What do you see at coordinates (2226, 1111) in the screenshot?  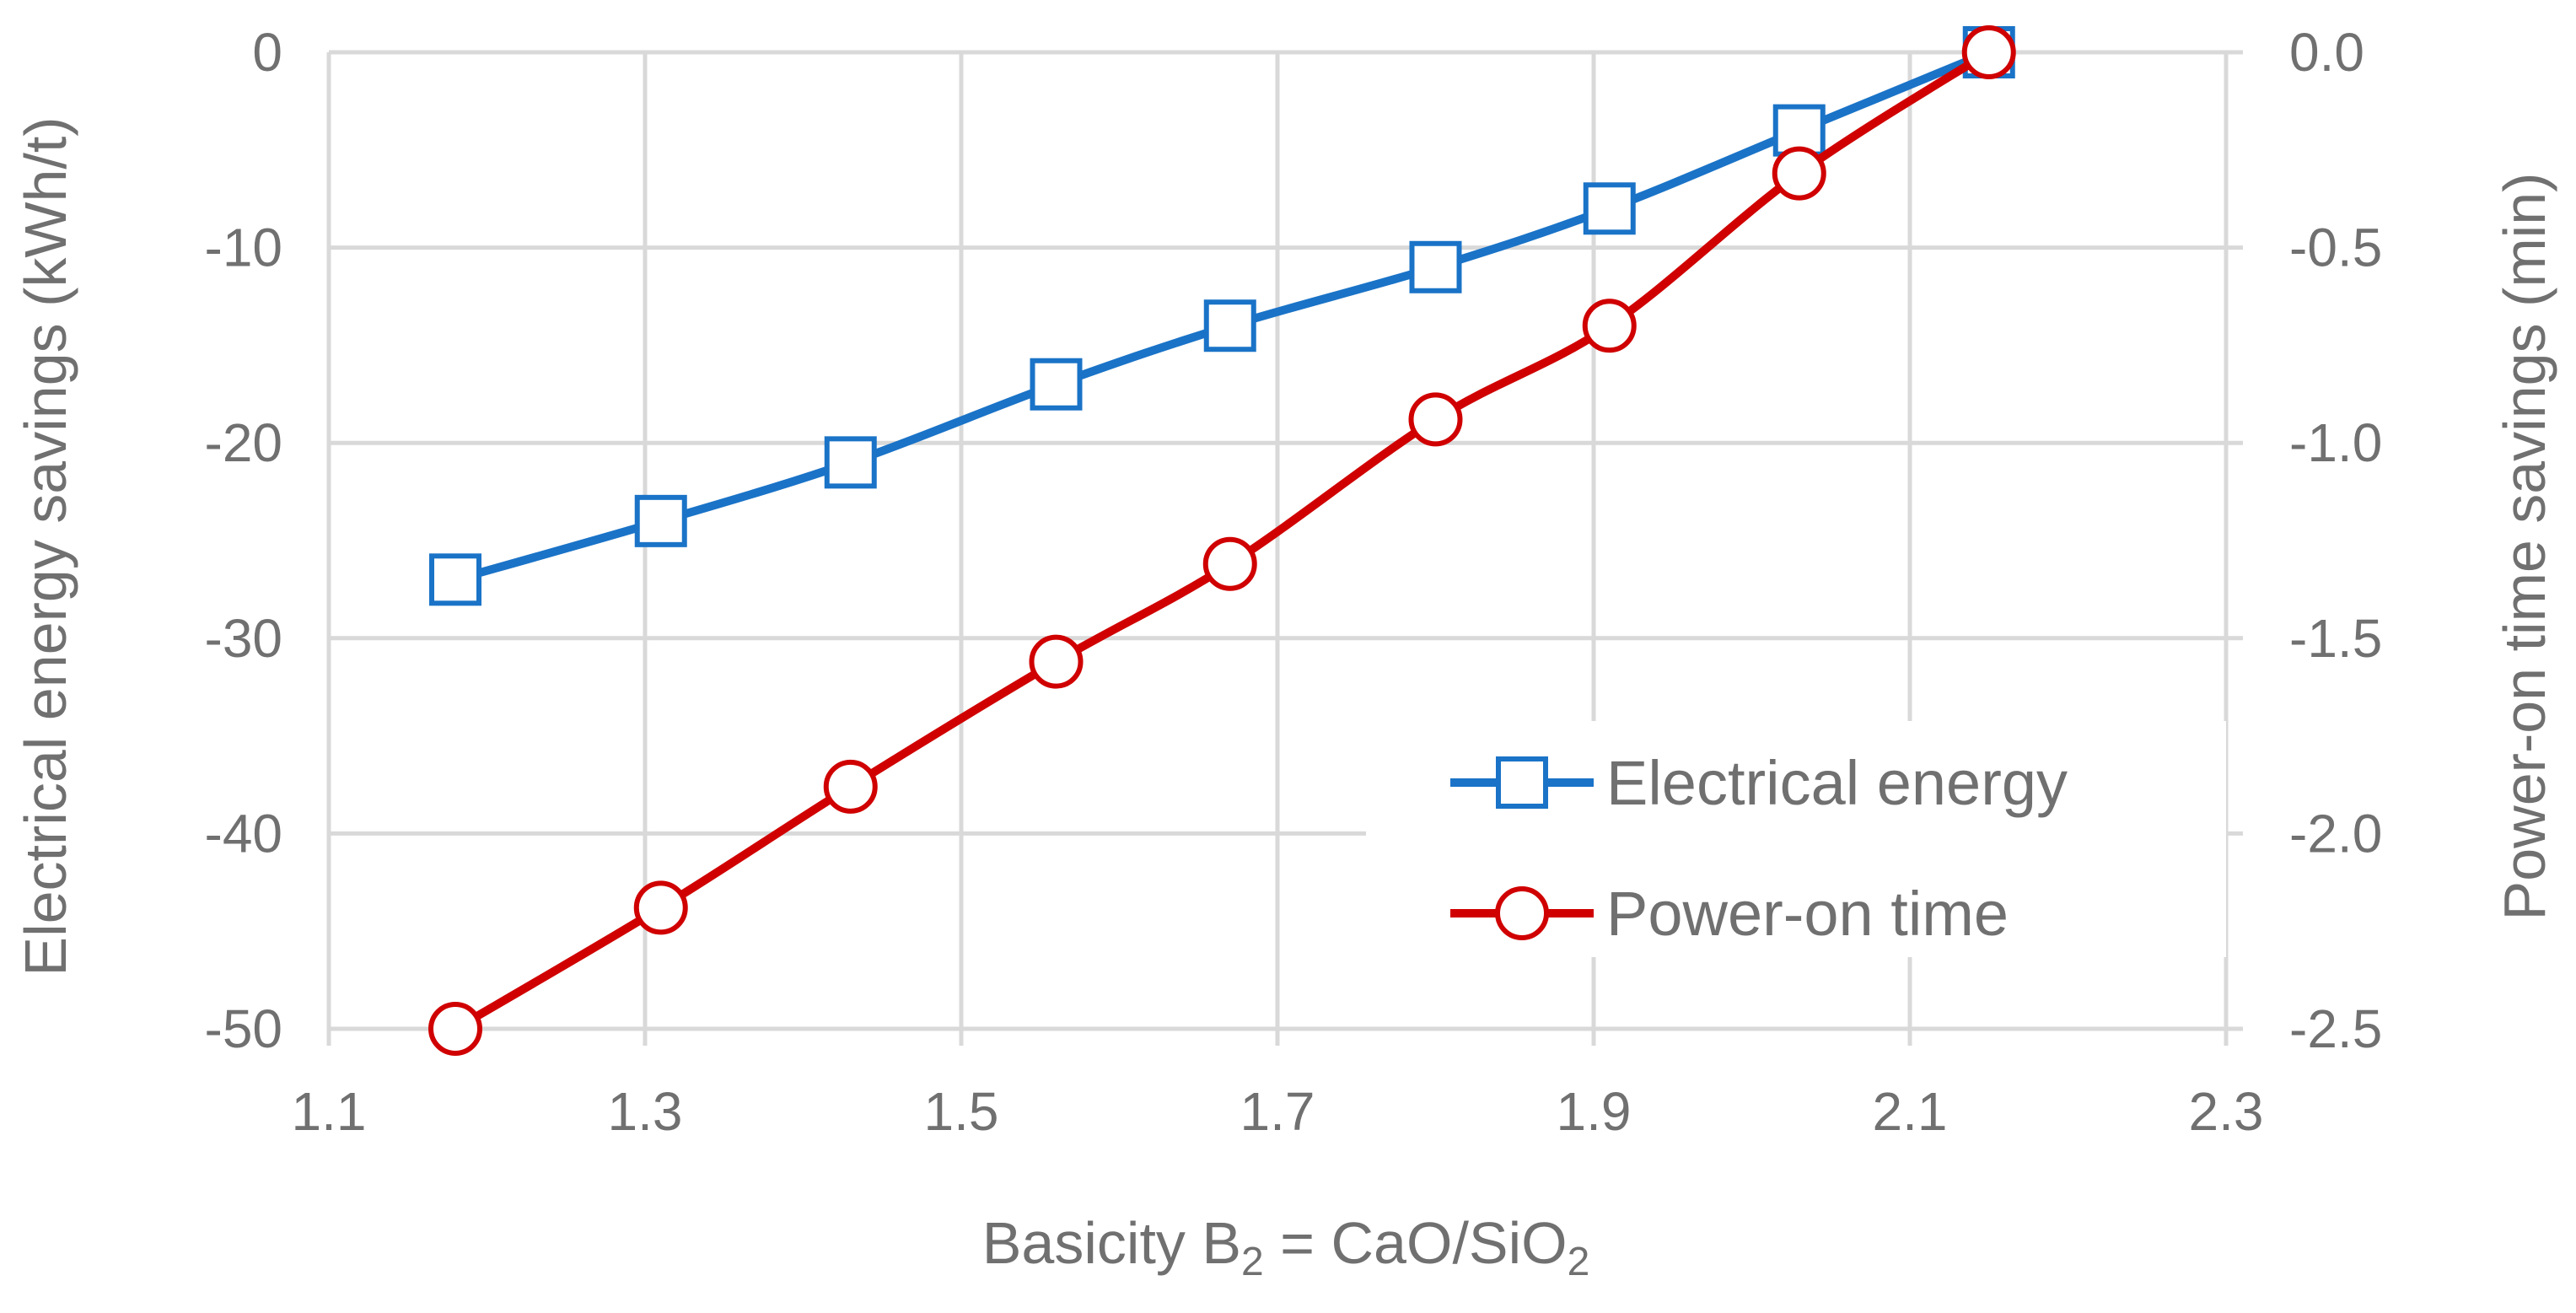 I see `x-tick-label: 2.3` at bounding box center [2226, 1111].